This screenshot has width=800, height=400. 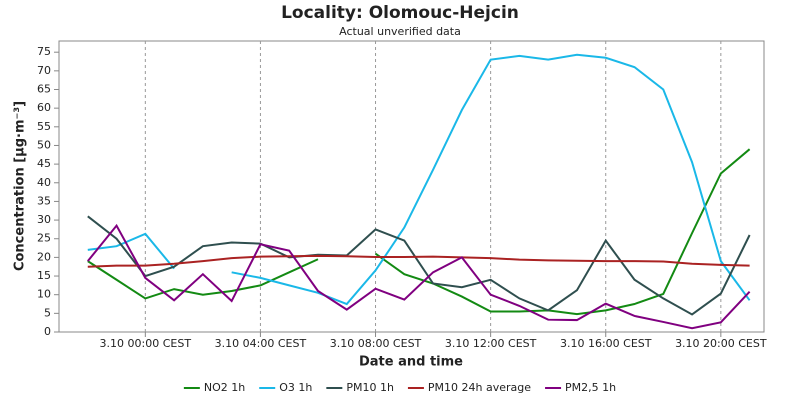 What do you see at coordinates (44, 256) in the screenshot?
I see `y-tick-label: 20` at bounding box center [44, 256].